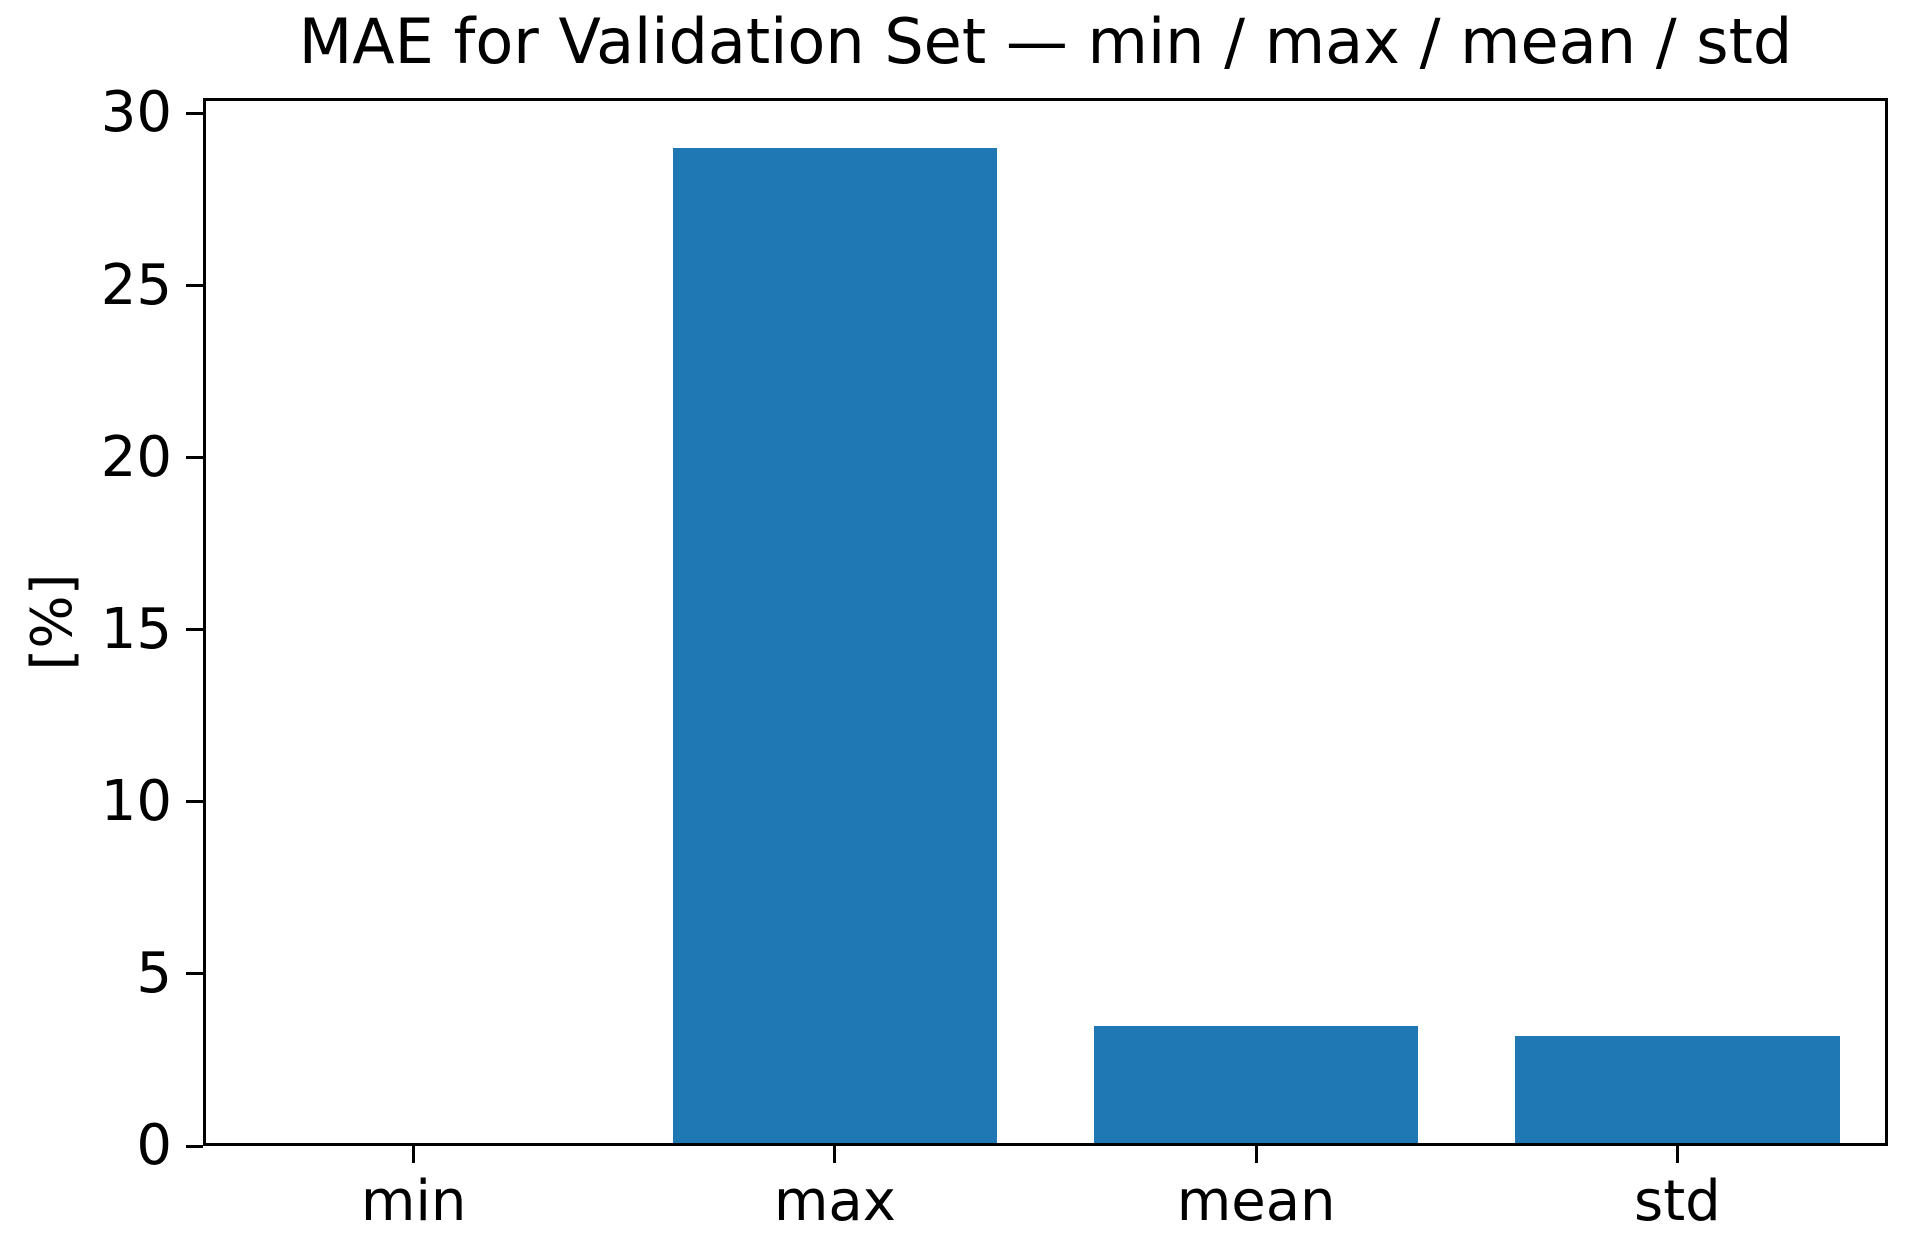 The width and height of the screenshot is (1913, 1248). Describe the element at coordinates (1677, 1201) in the screenshot. I see `x-tick-label-std: std` at that location.